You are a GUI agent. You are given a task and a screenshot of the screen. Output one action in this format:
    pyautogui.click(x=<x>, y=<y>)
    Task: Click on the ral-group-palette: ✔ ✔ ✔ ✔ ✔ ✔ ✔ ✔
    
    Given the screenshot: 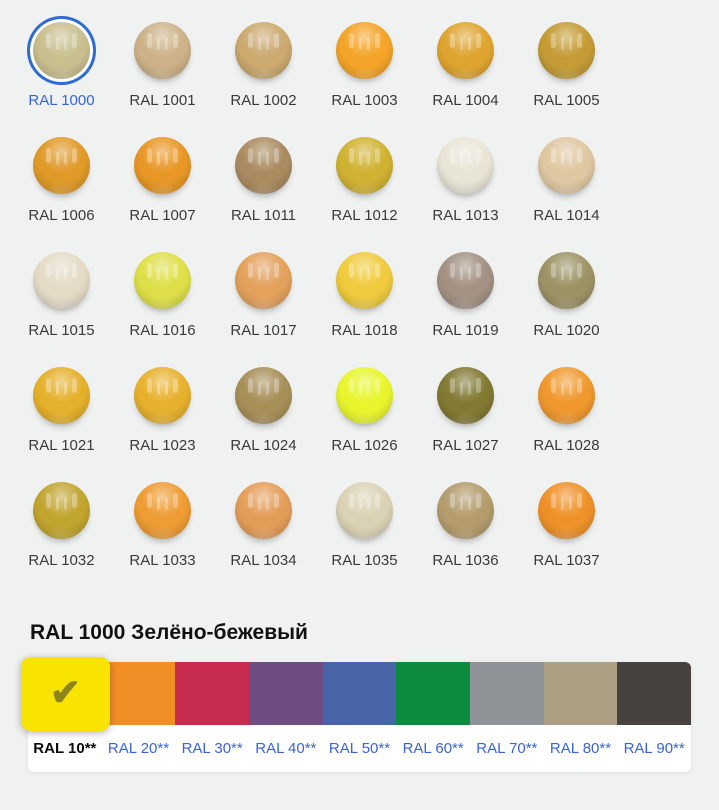 What is the action you would take?
    pyautogui.click(x=356, y=714)
    